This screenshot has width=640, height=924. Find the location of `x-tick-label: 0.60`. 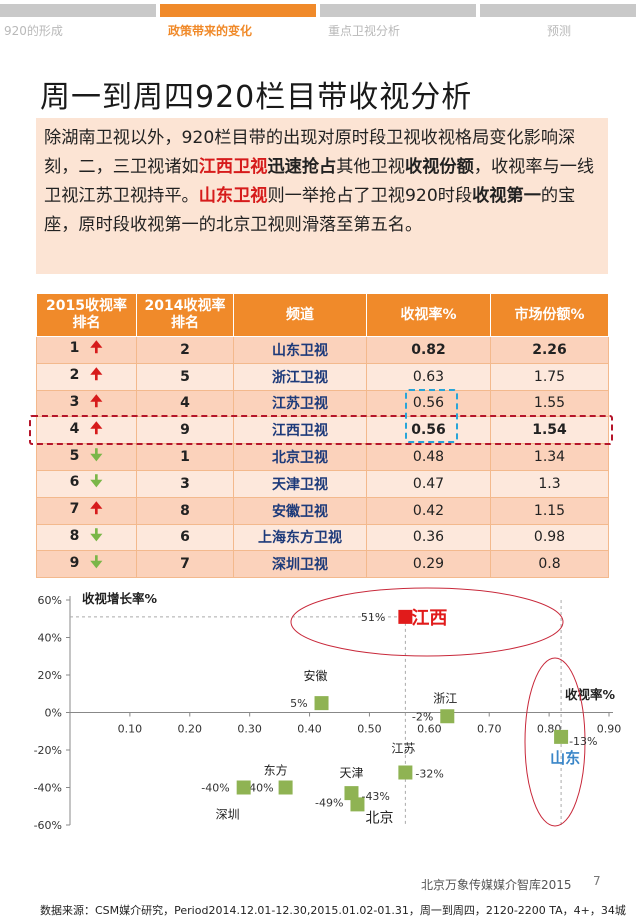

x-tick-label: 0.60 is located at coordinates (429, 729).